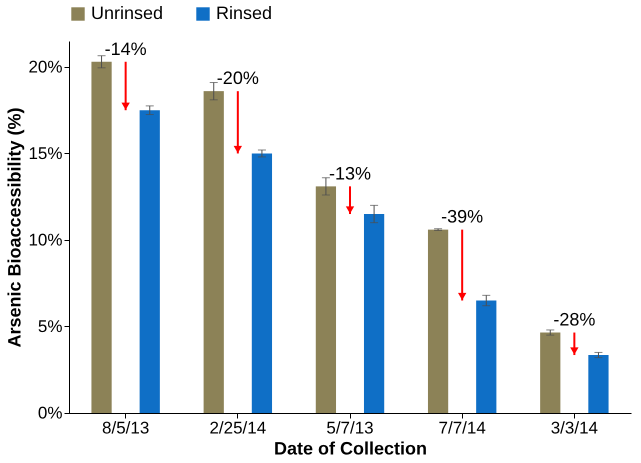 The image size is (641, 463). Describe the element at coordinates (351, 448) in the screenshot. I see `x-axis-title: Date of Collection` at that location.